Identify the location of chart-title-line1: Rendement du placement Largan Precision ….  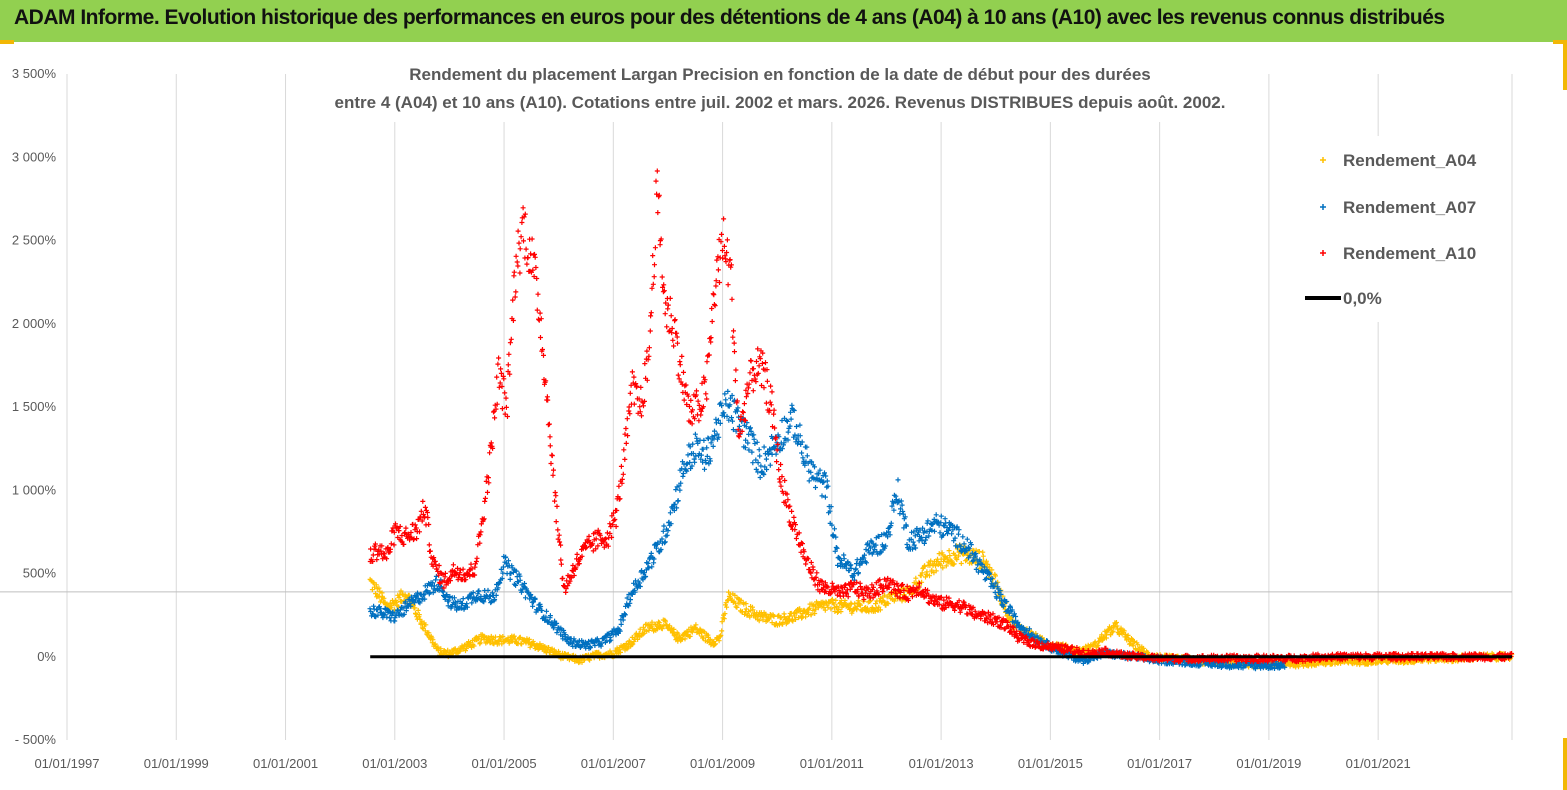
(780, 74).